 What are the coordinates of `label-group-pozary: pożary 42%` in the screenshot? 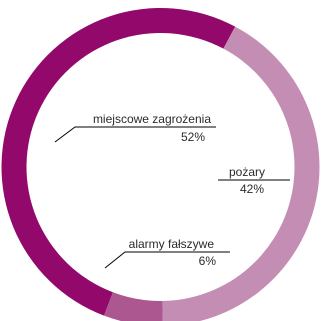 It's located at (254, 180).